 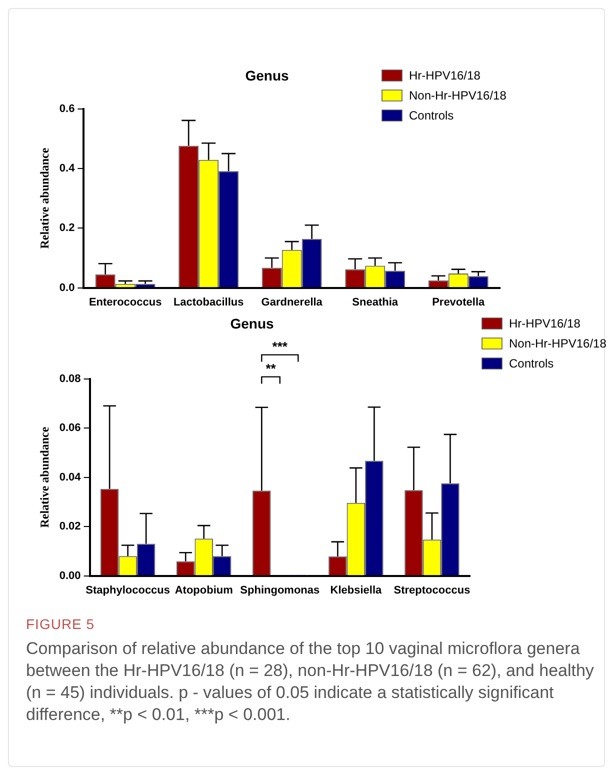 I want to click on x-tick-label: Sphingomonas, so click(x=280, y=590).